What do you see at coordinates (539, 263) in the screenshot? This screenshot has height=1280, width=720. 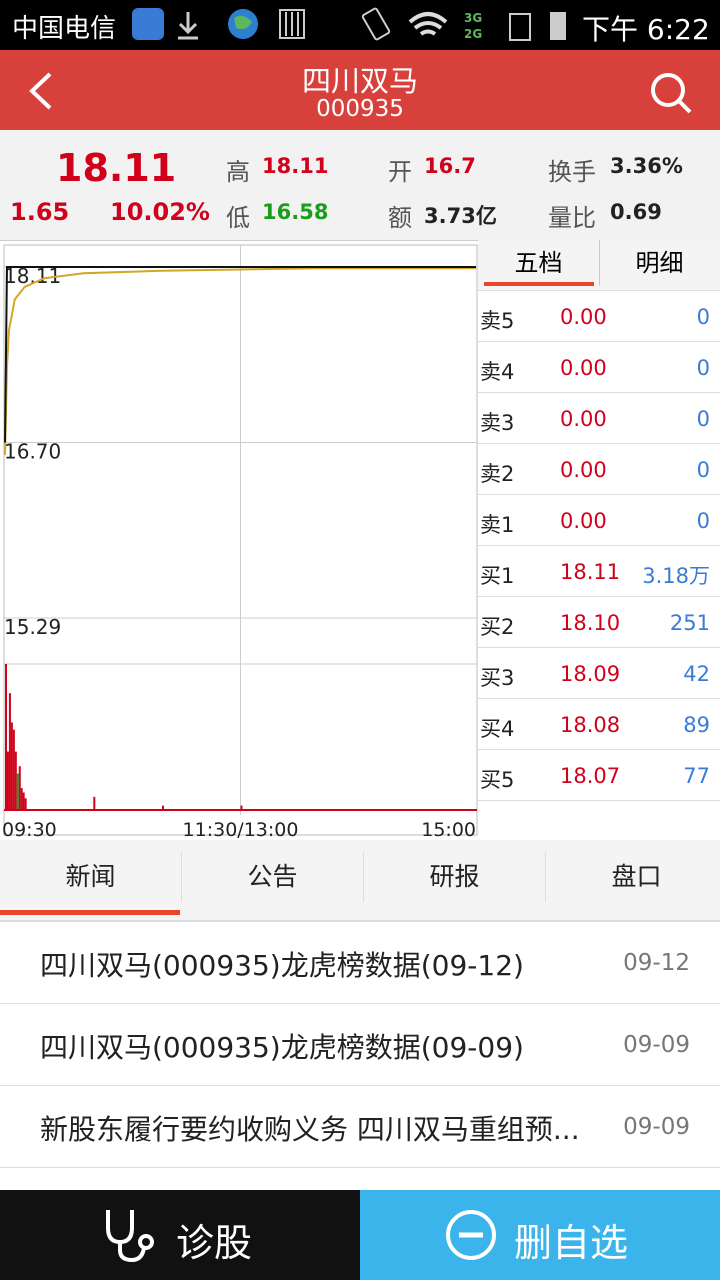 I see `book-tab: 五档` at bounding box center [539, 263].